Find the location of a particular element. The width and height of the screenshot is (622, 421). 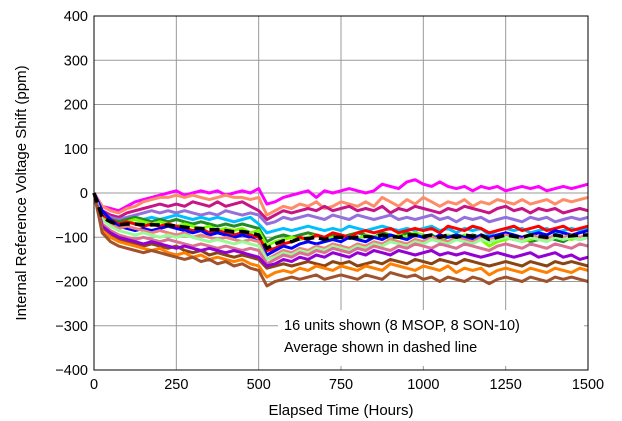

y-tick-label: −200 is located at coordinates (71, 283).